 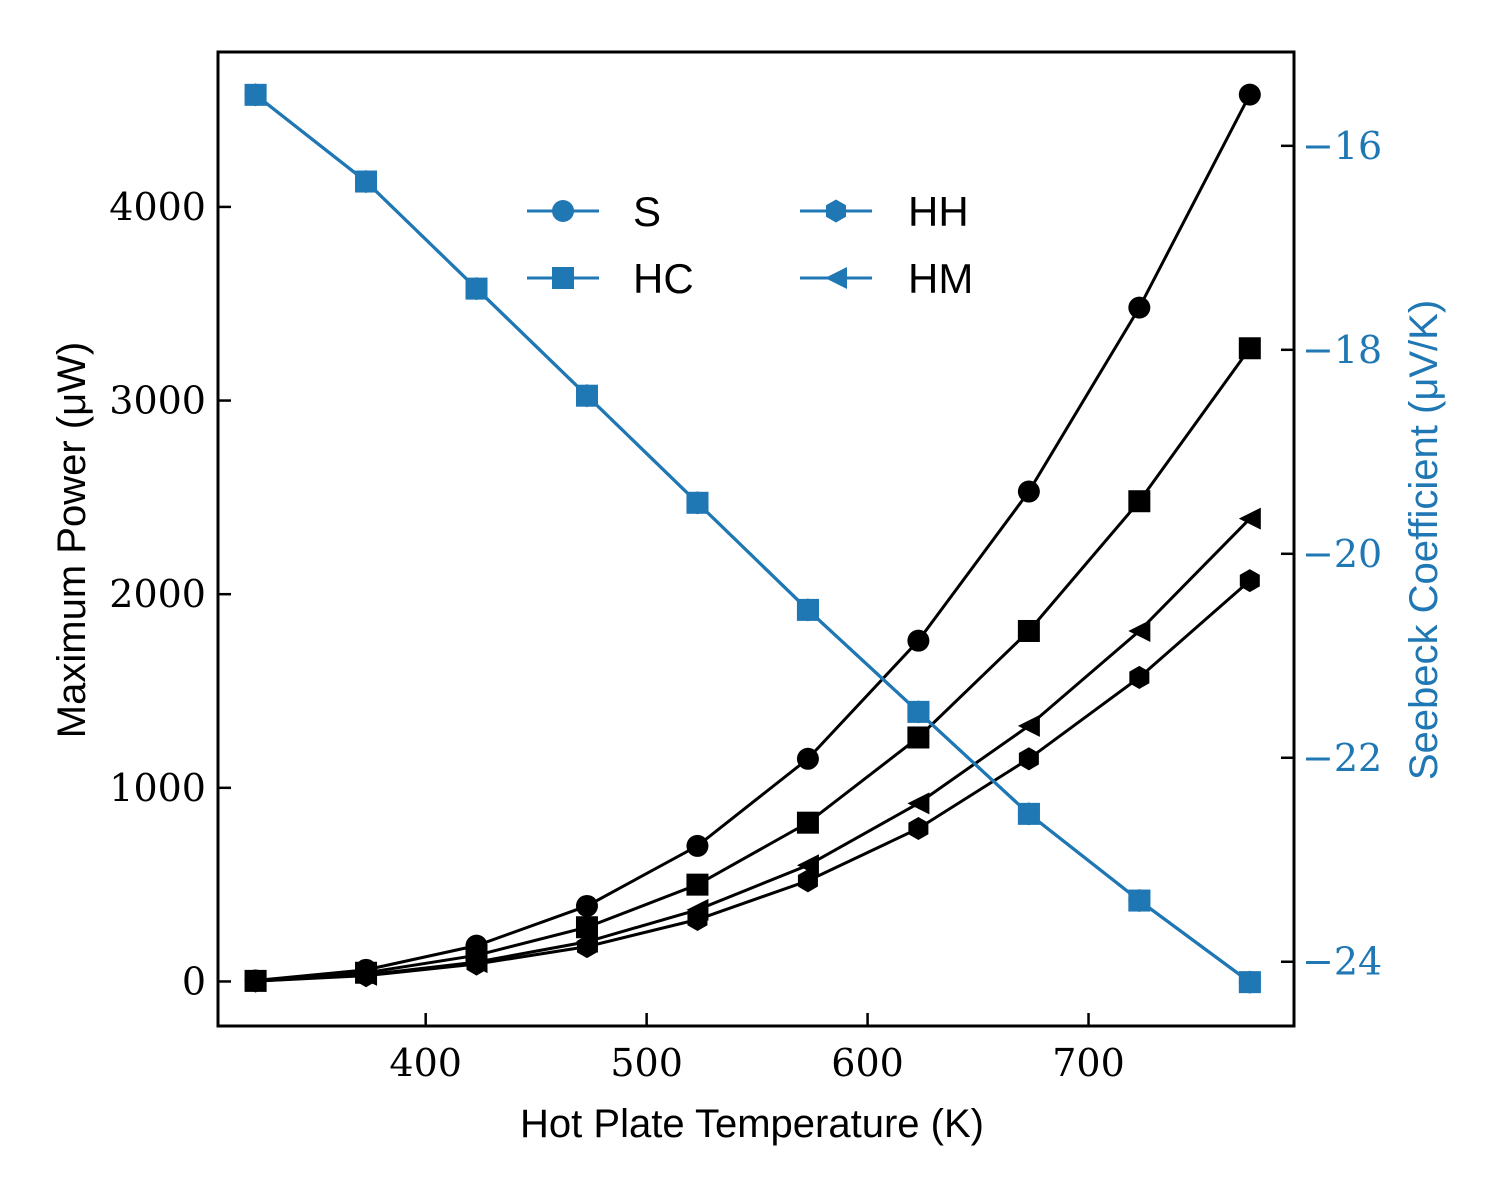 What do you see at coordinates (594, 211) in the screenshot?
I see `legend-entry-S: S` at bounding box center [594, 211].